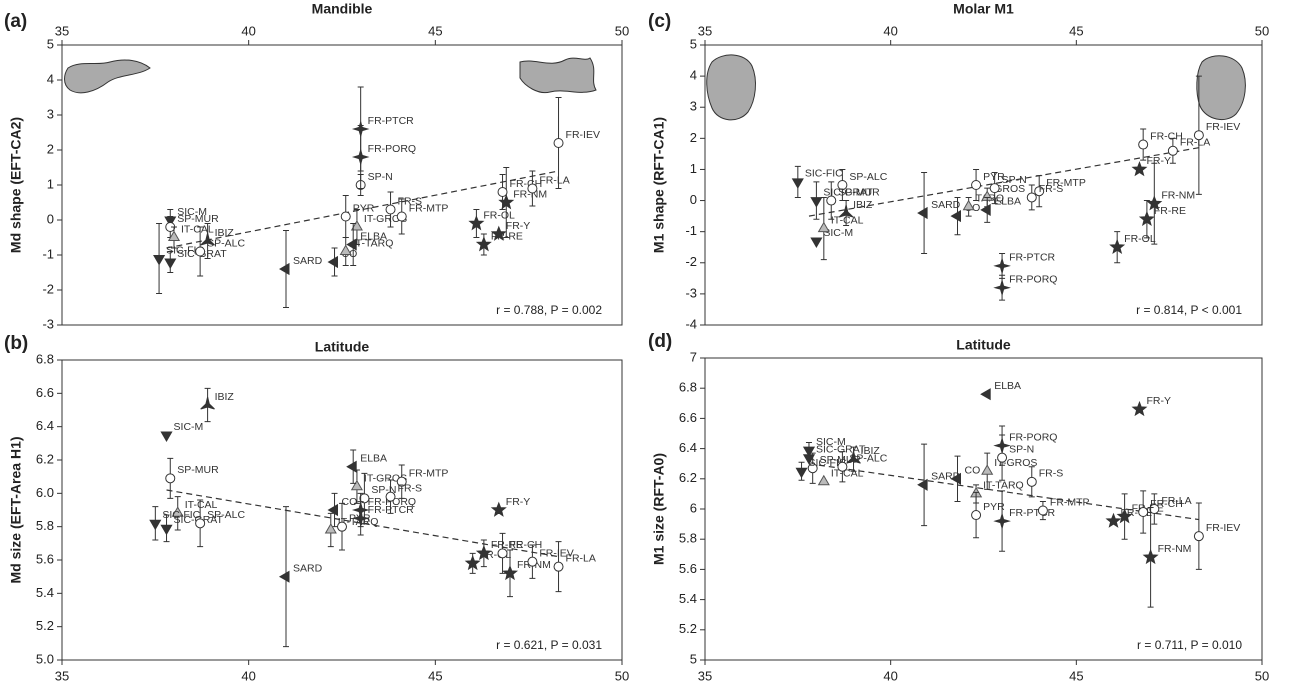  I want to click on panel-label: (c), so click(659, 21).